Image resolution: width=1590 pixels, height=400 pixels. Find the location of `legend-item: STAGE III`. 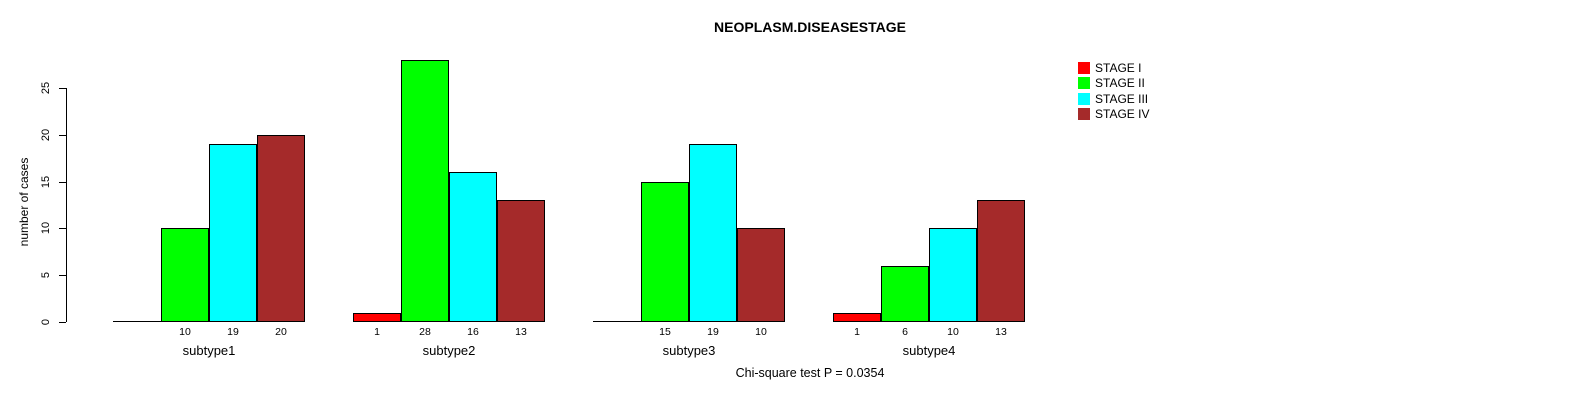

legend-item: STAGE III is located at coordinates (1113, 99).